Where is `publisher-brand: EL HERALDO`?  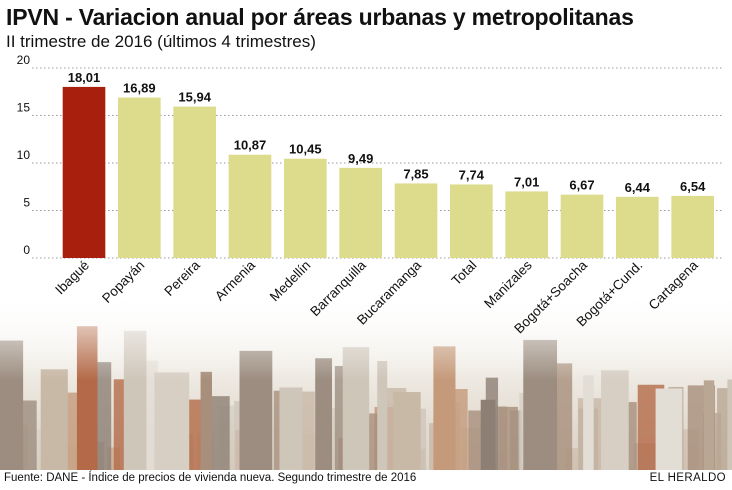
publisher-brand: EL HERALDO is located at coordinates (687, 478).